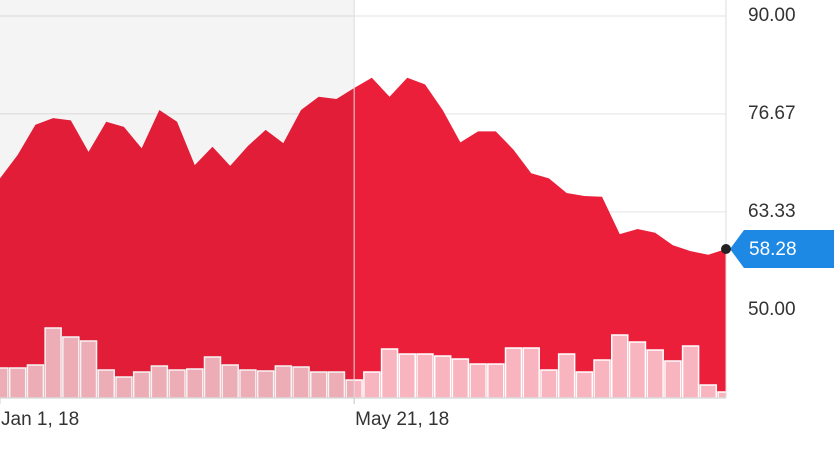  I want to click on y-tick-label: 63.33, so click(772, 211).